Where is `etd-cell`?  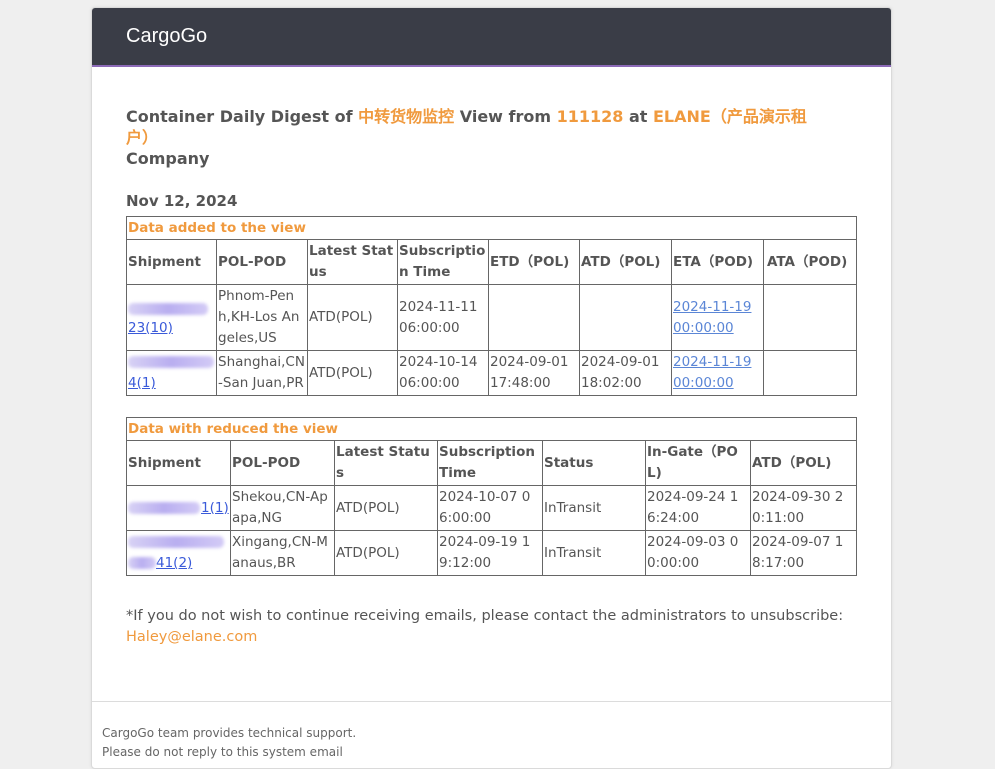
etd-cell is located at coordinates (534, 317).